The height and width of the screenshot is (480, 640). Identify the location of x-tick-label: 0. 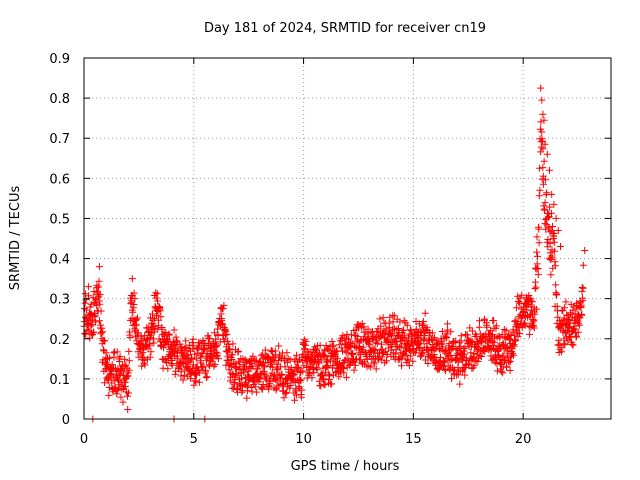
(84, 439).